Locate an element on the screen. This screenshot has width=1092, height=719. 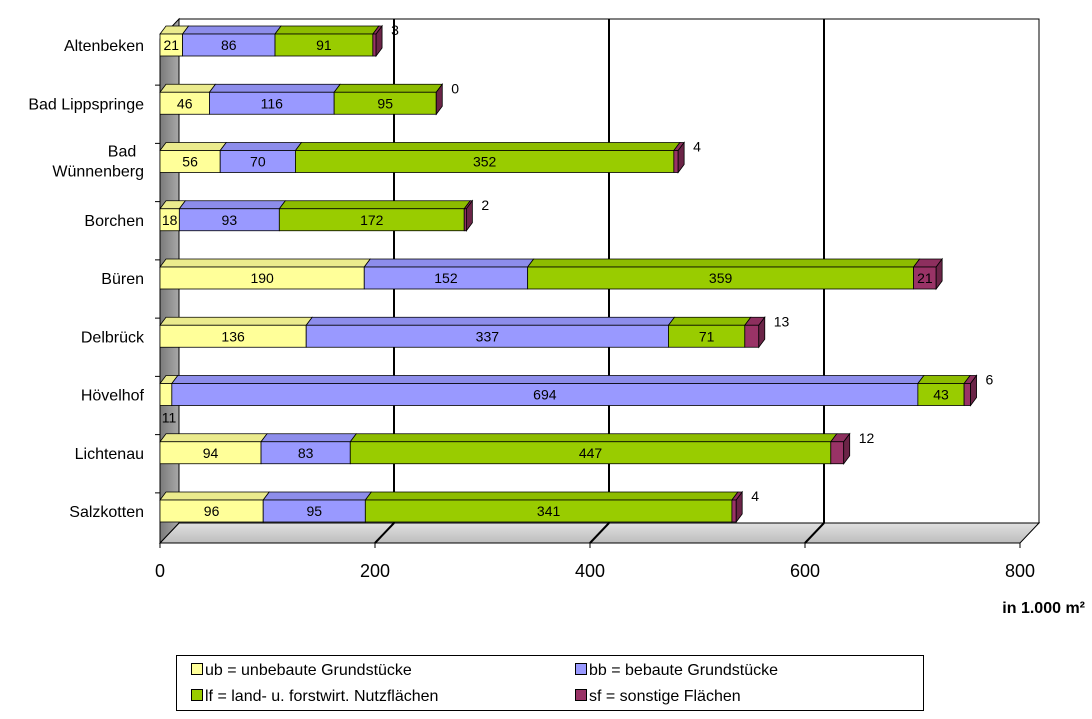
bar-value-label: 190 is located at coordinates (262, 278).